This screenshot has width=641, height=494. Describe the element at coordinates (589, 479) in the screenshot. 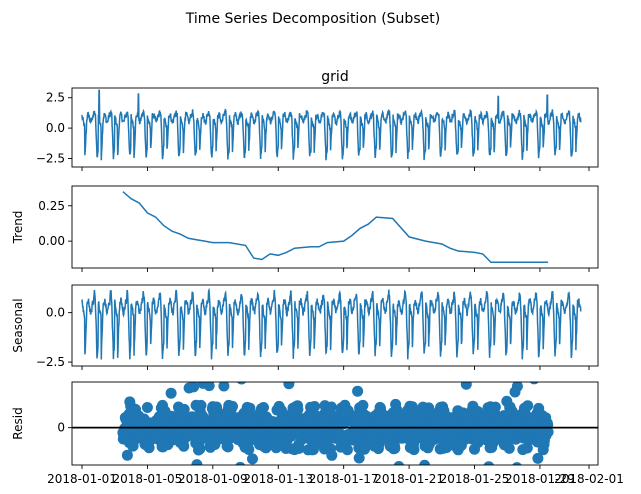

I see `x-tick-label: 2018-02-01` at that location.